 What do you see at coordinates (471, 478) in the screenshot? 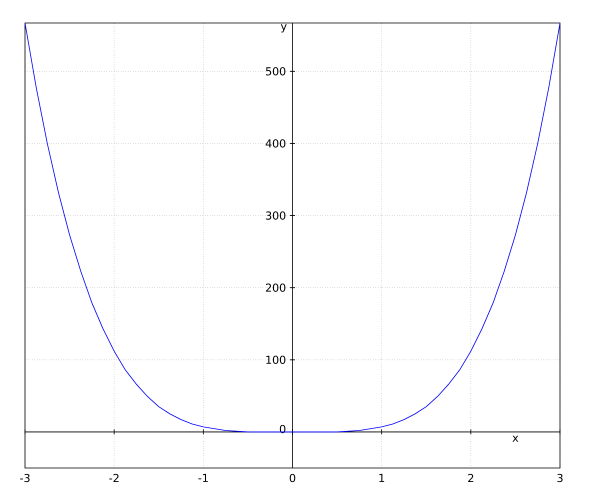
I see `x-tick-label: 2` at bounding box center [471, 478].